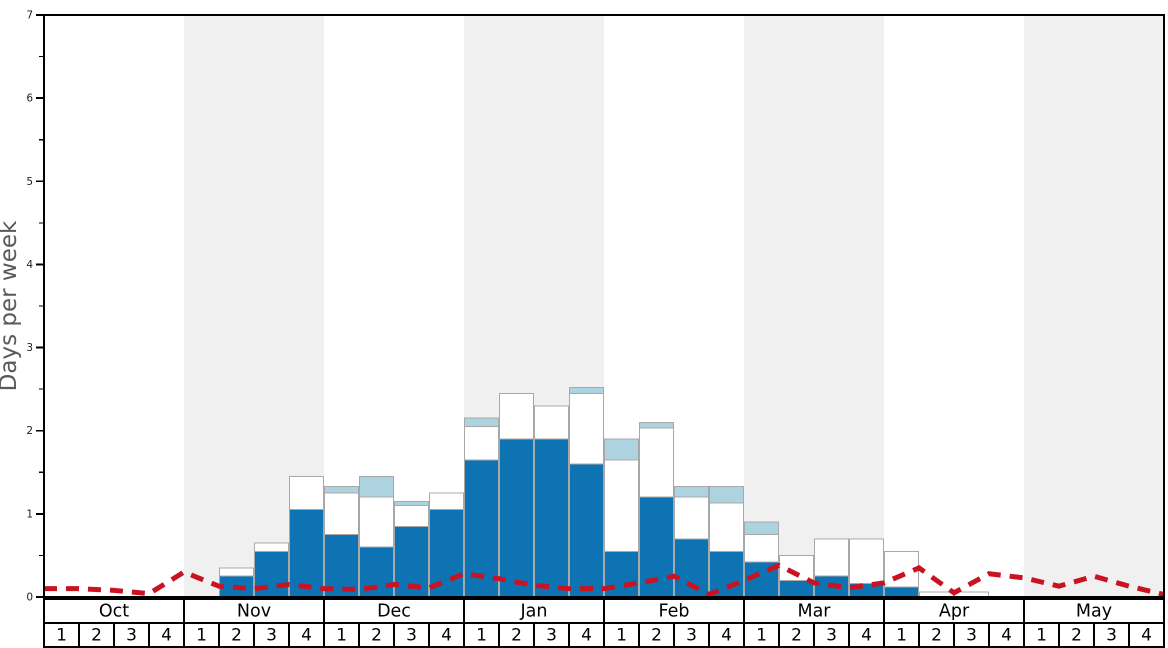 This screenshot has height=648, width=1168. I want to click on month-label: Nov, so click(254, 612).